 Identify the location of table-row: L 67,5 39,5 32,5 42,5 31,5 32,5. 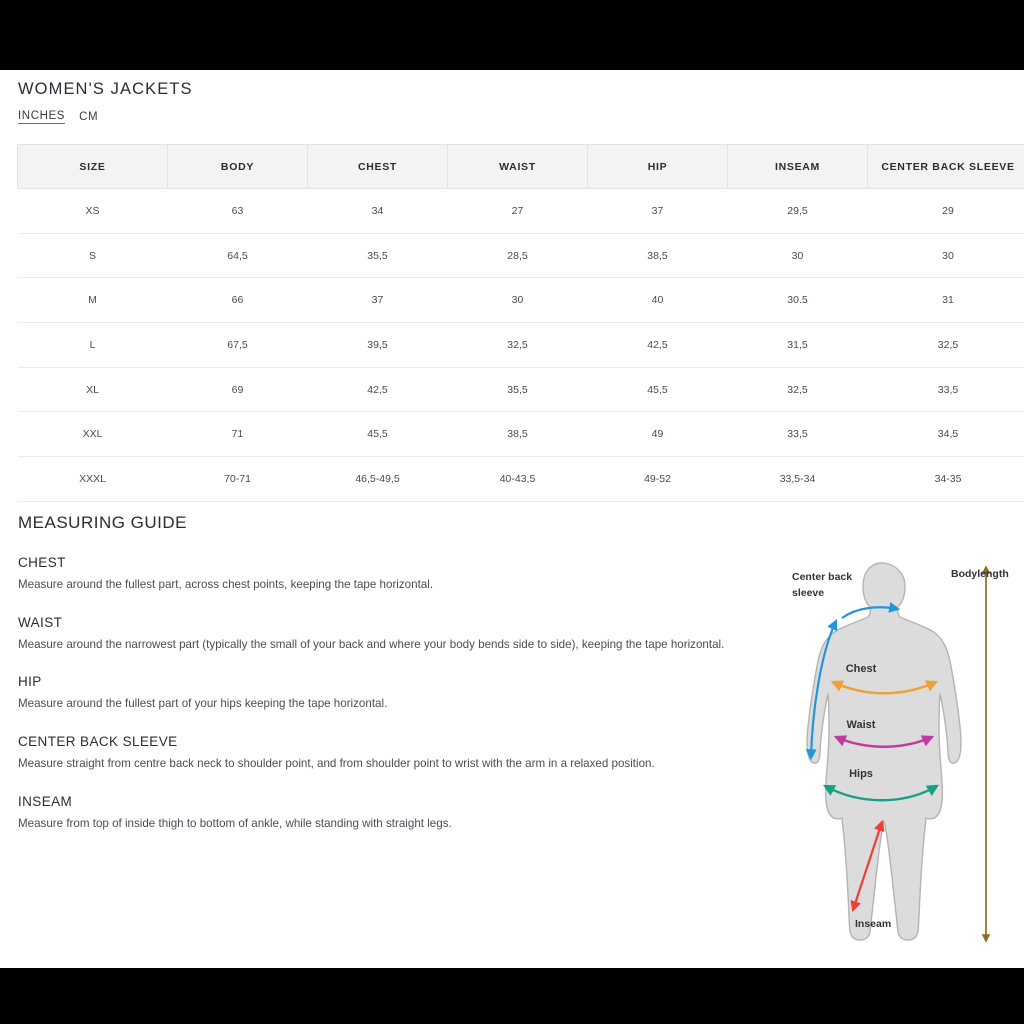
(520, 345).